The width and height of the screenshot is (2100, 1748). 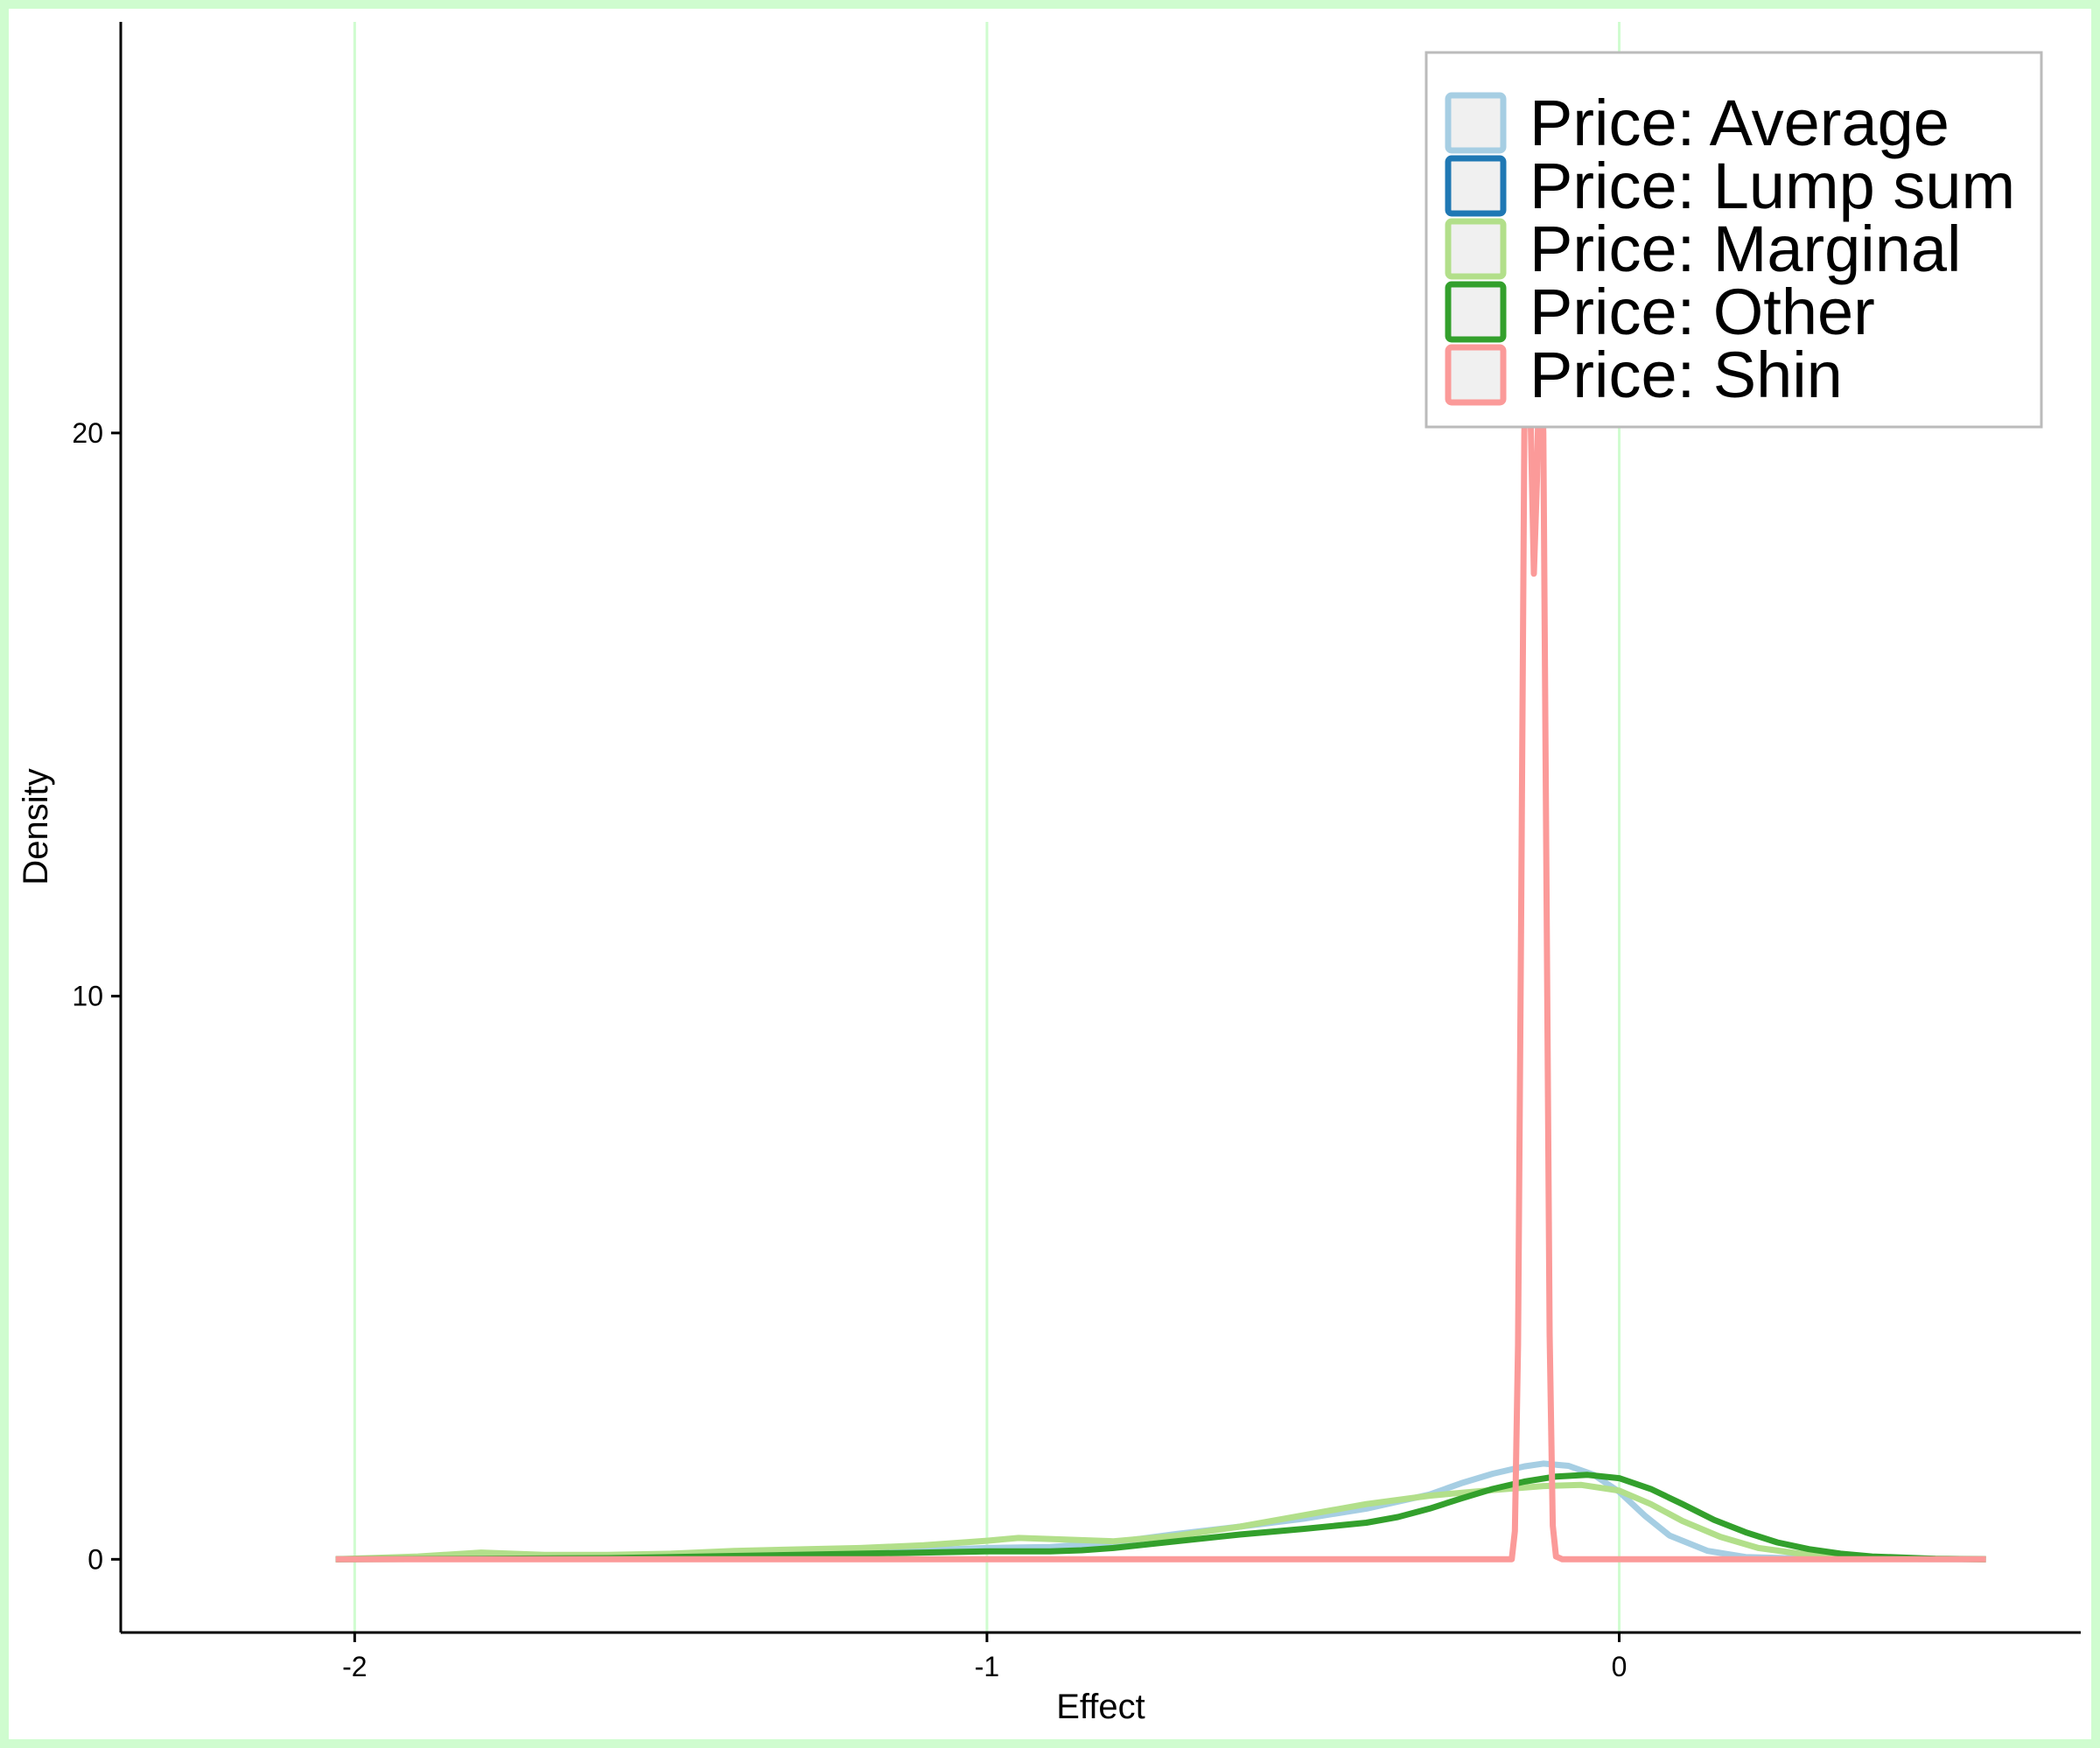 What do you see at coordinates (1100, 1707) in the screenshot?
I see `x-axis-title: Effect` at bounding box center [1100, 1707].